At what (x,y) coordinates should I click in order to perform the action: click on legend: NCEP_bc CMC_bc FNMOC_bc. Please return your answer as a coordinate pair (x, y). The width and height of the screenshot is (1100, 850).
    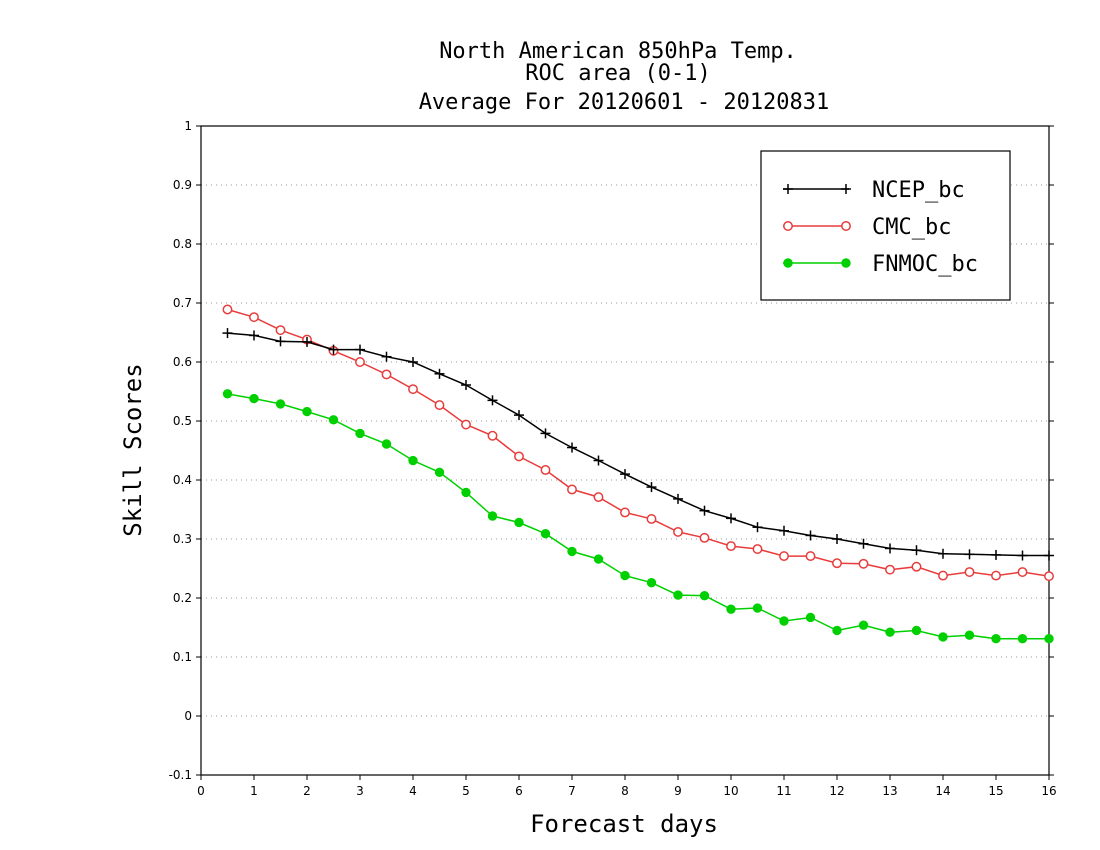
    Looking at the image, I should click on (885, 225).